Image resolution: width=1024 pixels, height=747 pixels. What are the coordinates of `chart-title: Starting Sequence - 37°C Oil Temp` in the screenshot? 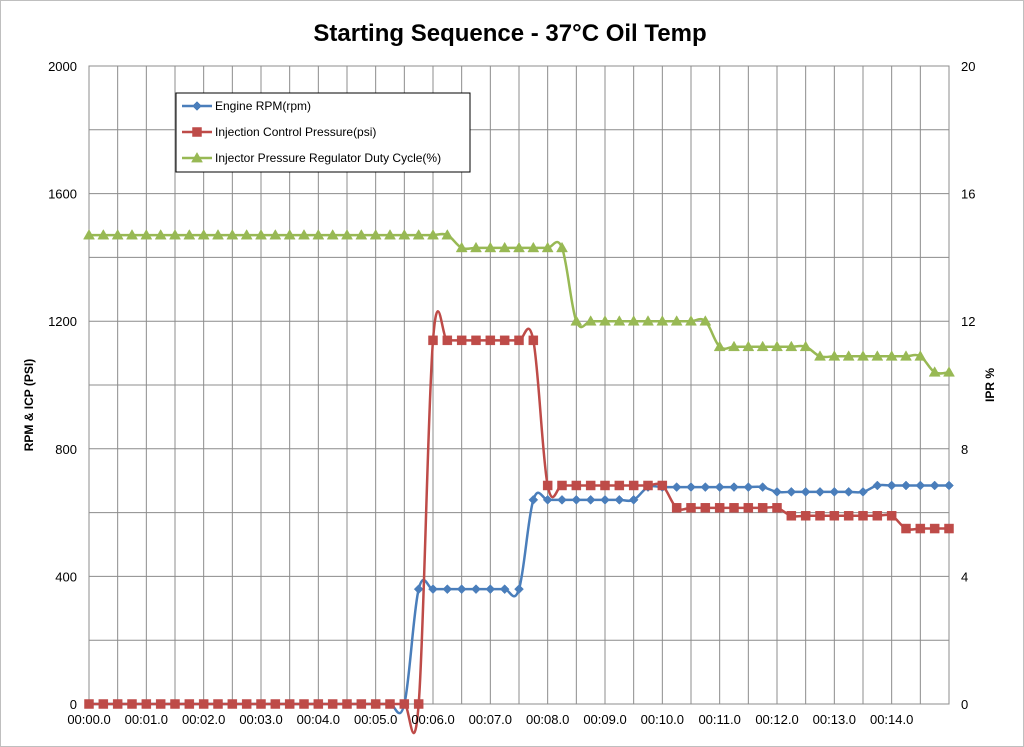 It's located at (509, 33).